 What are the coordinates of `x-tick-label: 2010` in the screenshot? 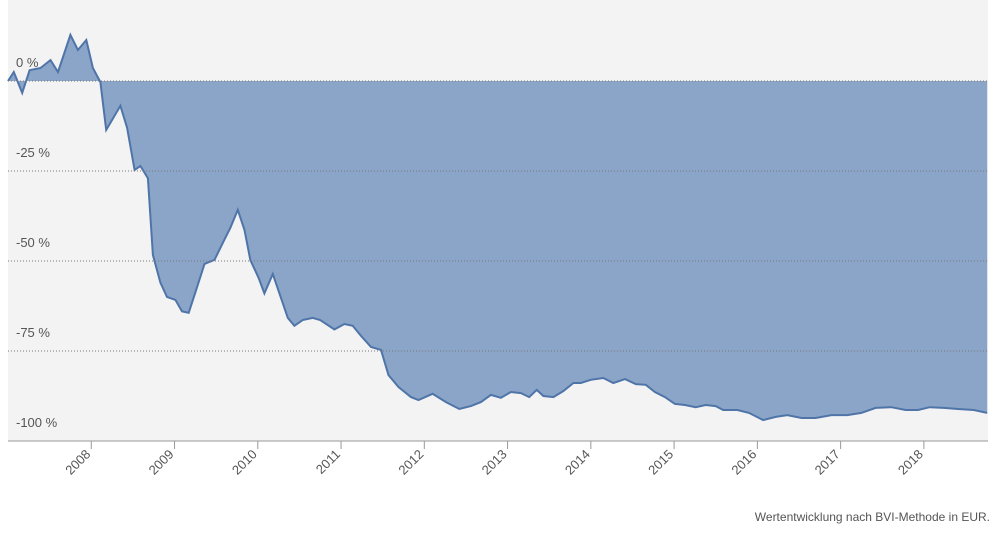 It's located at (244, 462).